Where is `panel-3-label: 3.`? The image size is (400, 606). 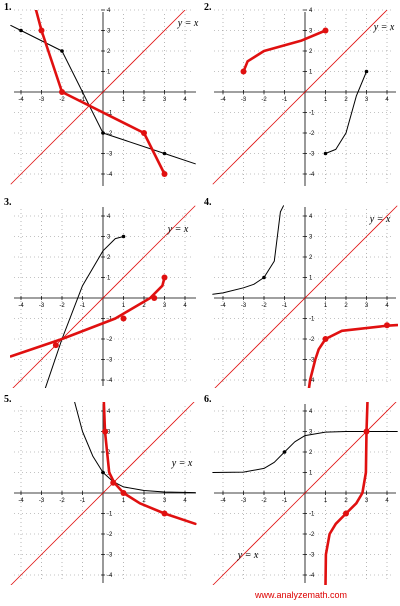 panel-3-label: 3. is located at coordinates (8, 202).